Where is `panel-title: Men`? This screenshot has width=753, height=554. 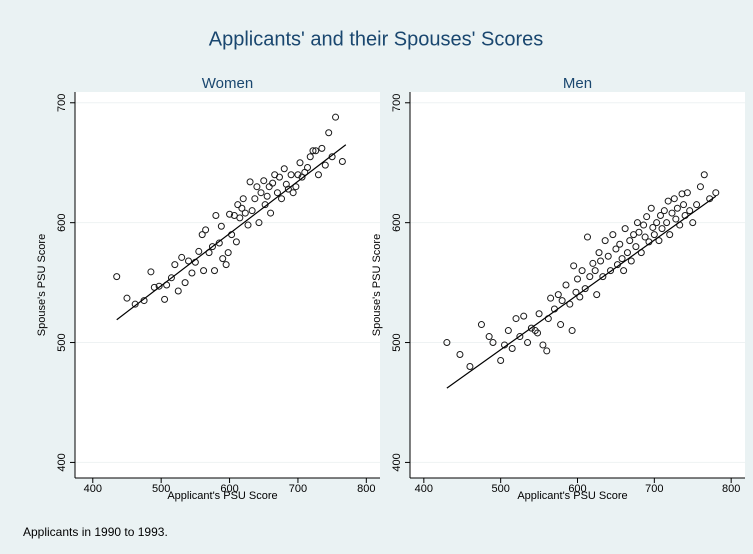 panel-title: Men is located at coordinates (577, 83).